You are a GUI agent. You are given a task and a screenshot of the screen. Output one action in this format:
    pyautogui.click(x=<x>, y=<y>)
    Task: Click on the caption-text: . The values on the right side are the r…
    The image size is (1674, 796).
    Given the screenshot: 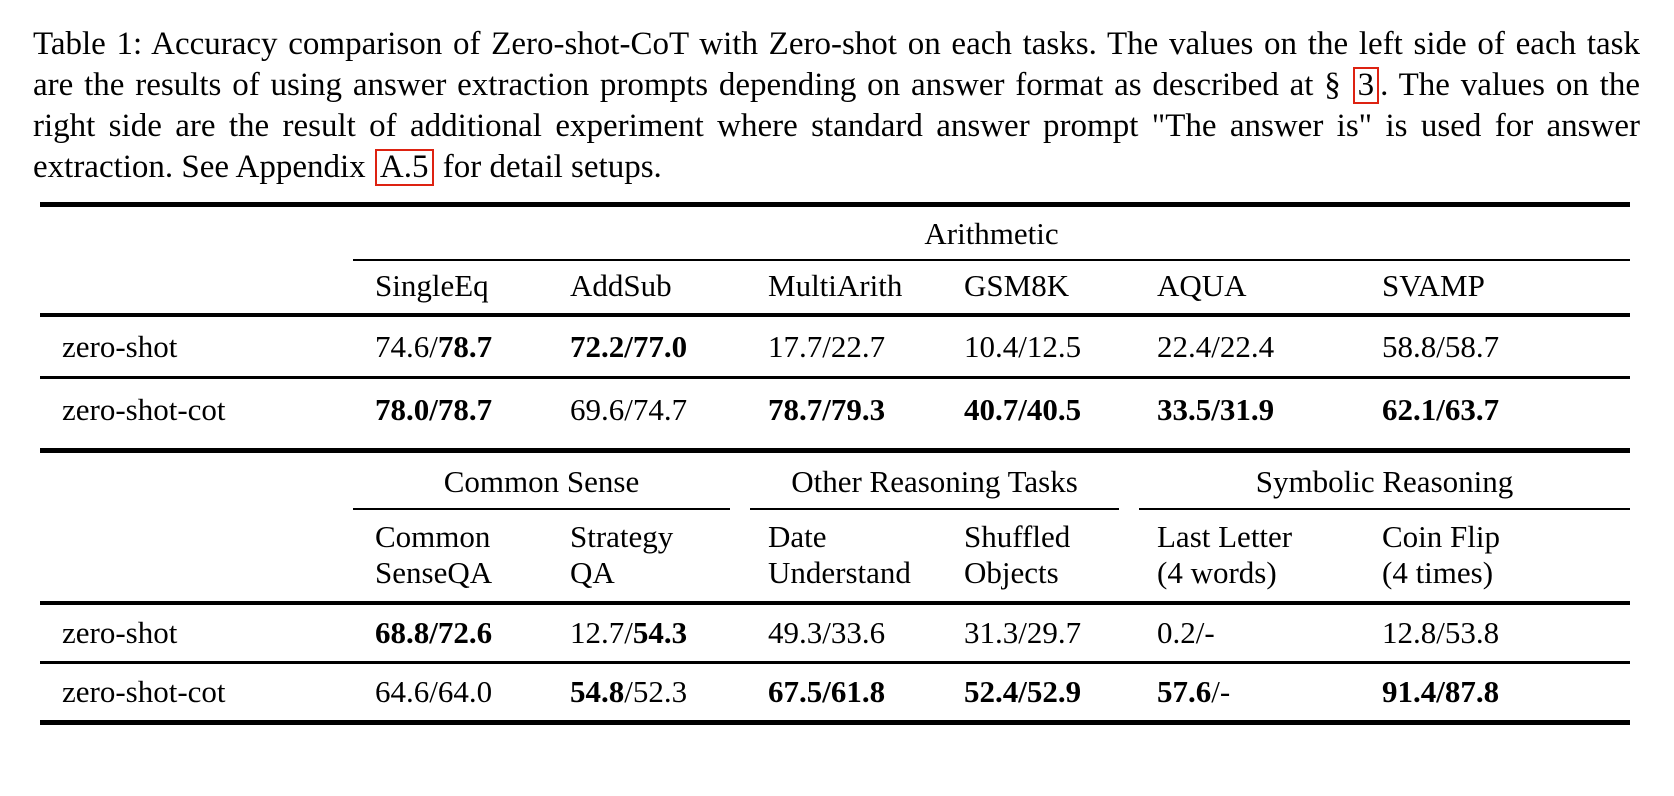 What is the action you would take?
    pyautogui.click(x=836, y=126)
    